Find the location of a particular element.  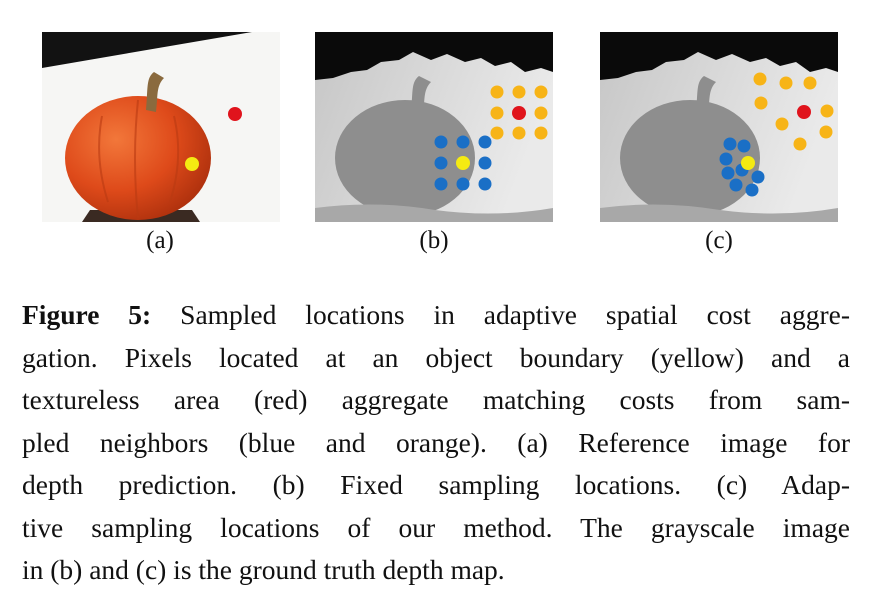

depth-map-adaptive is located at coordinates (719, 127).